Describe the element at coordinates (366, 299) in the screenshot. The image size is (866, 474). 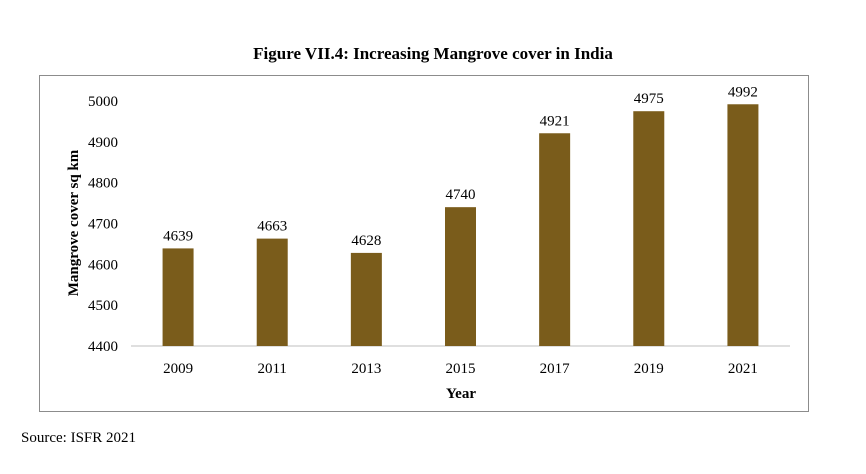
I see `bar-2013` at that location.